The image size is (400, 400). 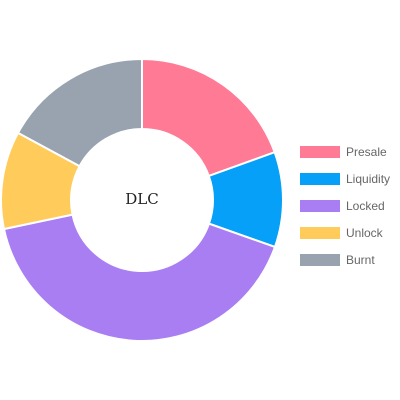 I want to click on slice-presale, so click(x=208, y=117).